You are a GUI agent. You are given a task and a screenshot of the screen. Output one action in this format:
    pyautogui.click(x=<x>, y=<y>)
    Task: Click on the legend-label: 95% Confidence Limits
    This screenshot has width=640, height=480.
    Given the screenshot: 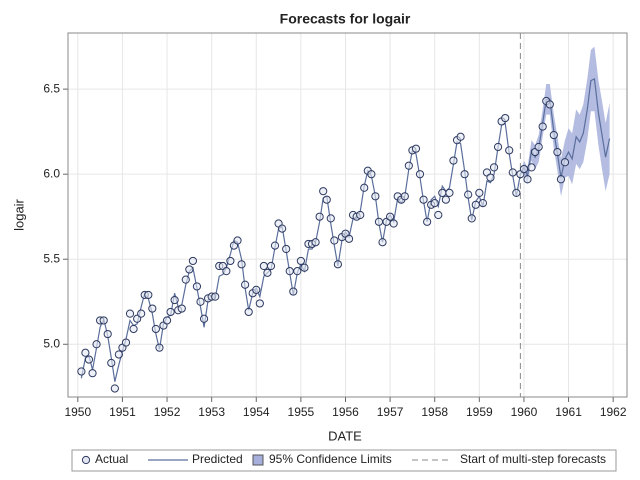 What is the action you would take?
    pyautogui.click(x=330, y=459)
    